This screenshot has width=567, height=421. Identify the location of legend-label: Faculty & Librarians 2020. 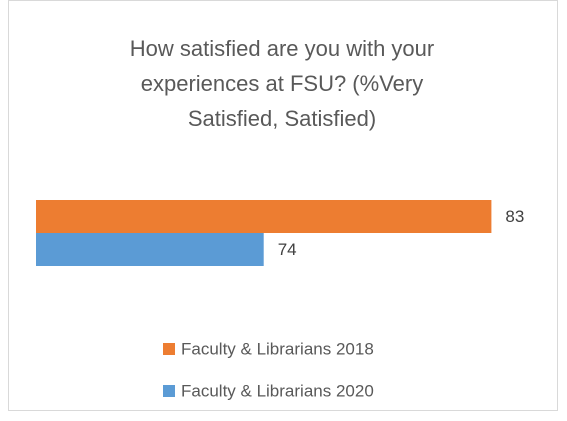
(277, 390).